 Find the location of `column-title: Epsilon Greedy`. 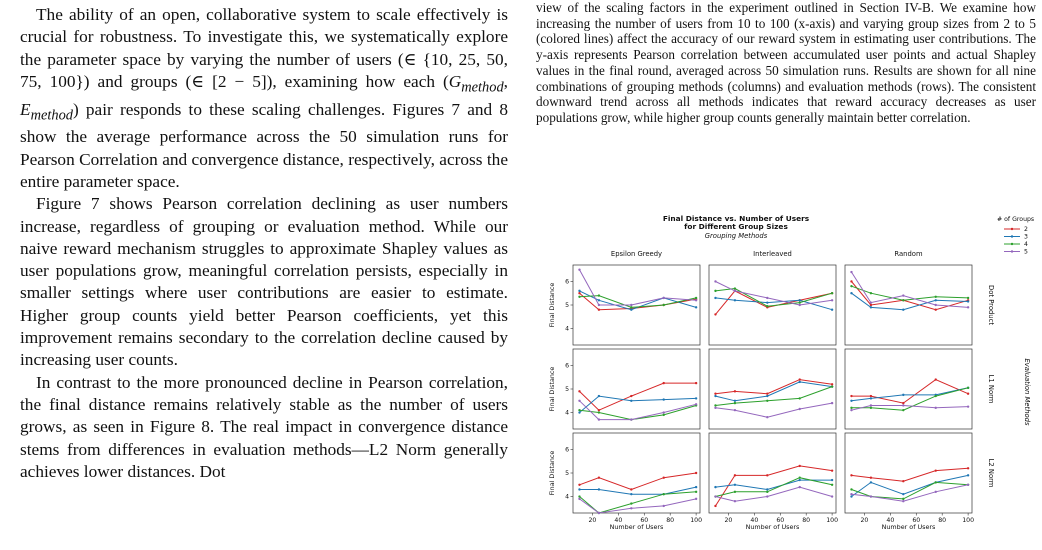

column-title: Epsilon Greedy is located at coordinates (636, 254).